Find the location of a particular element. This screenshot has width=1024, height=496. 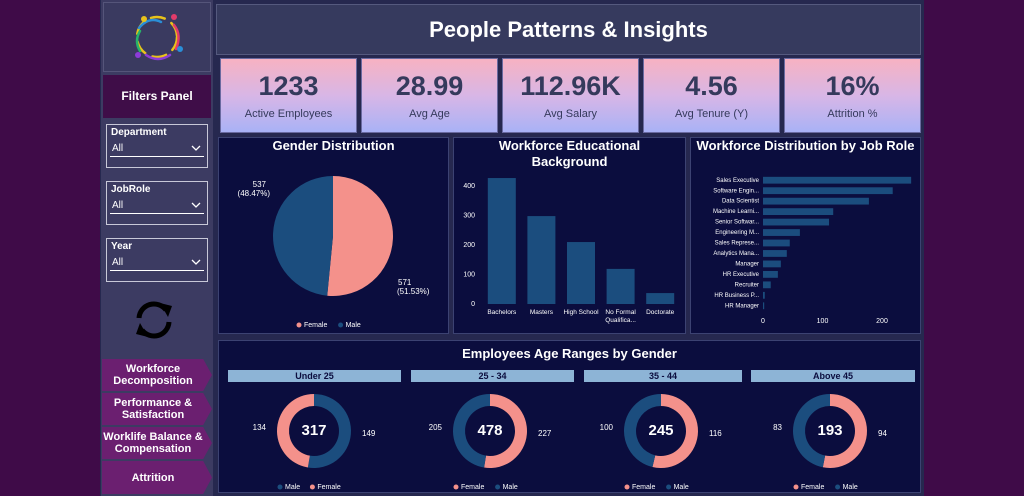

kpi-card: 28.99 Avg Age is located at coordinates (429, 95).